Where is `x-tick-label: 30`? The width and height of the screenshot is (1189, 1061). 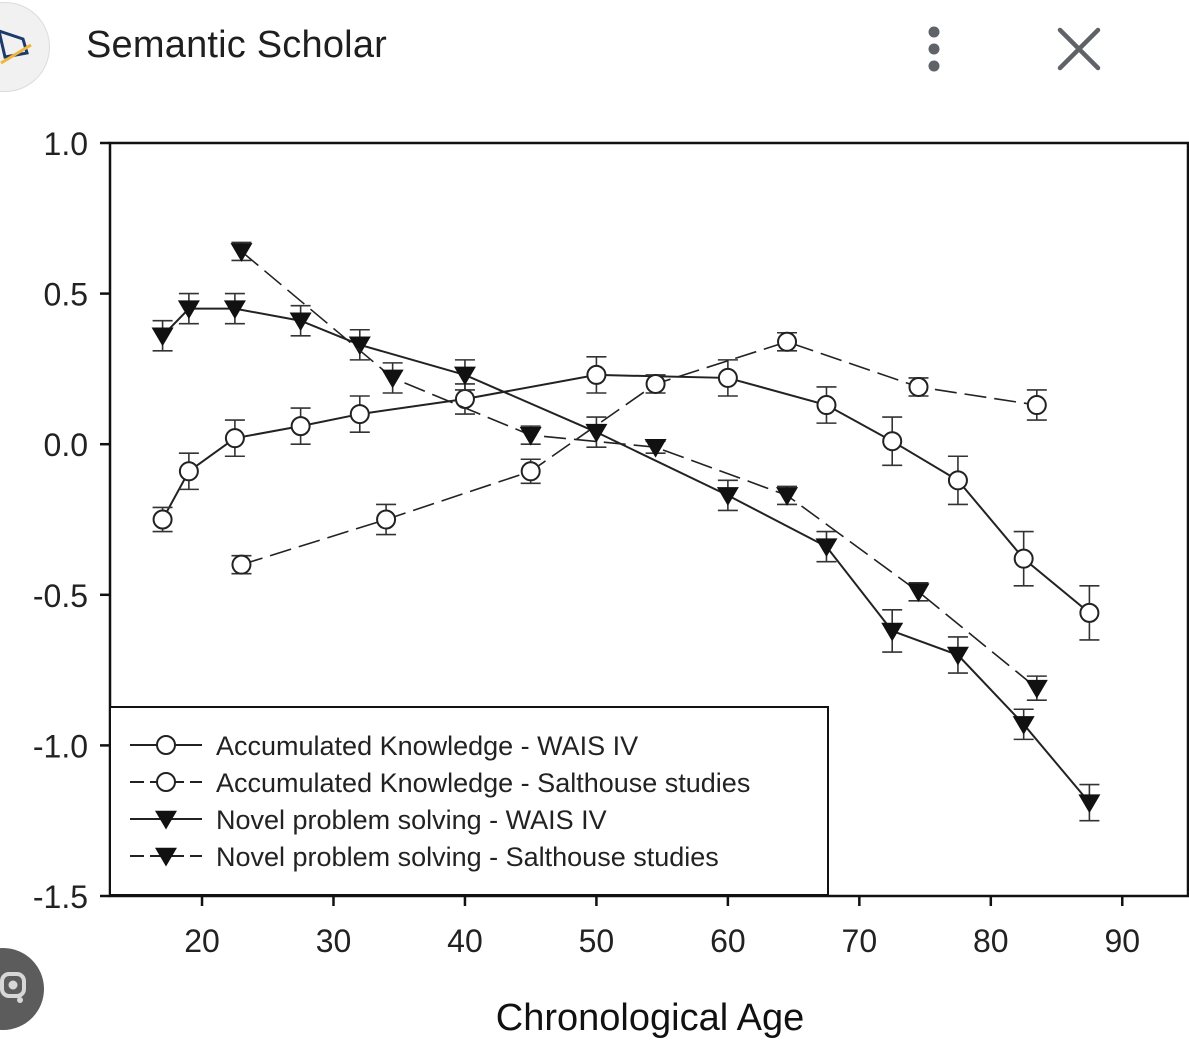
x-tick-label: 30 is located at coordinates (334, 941).